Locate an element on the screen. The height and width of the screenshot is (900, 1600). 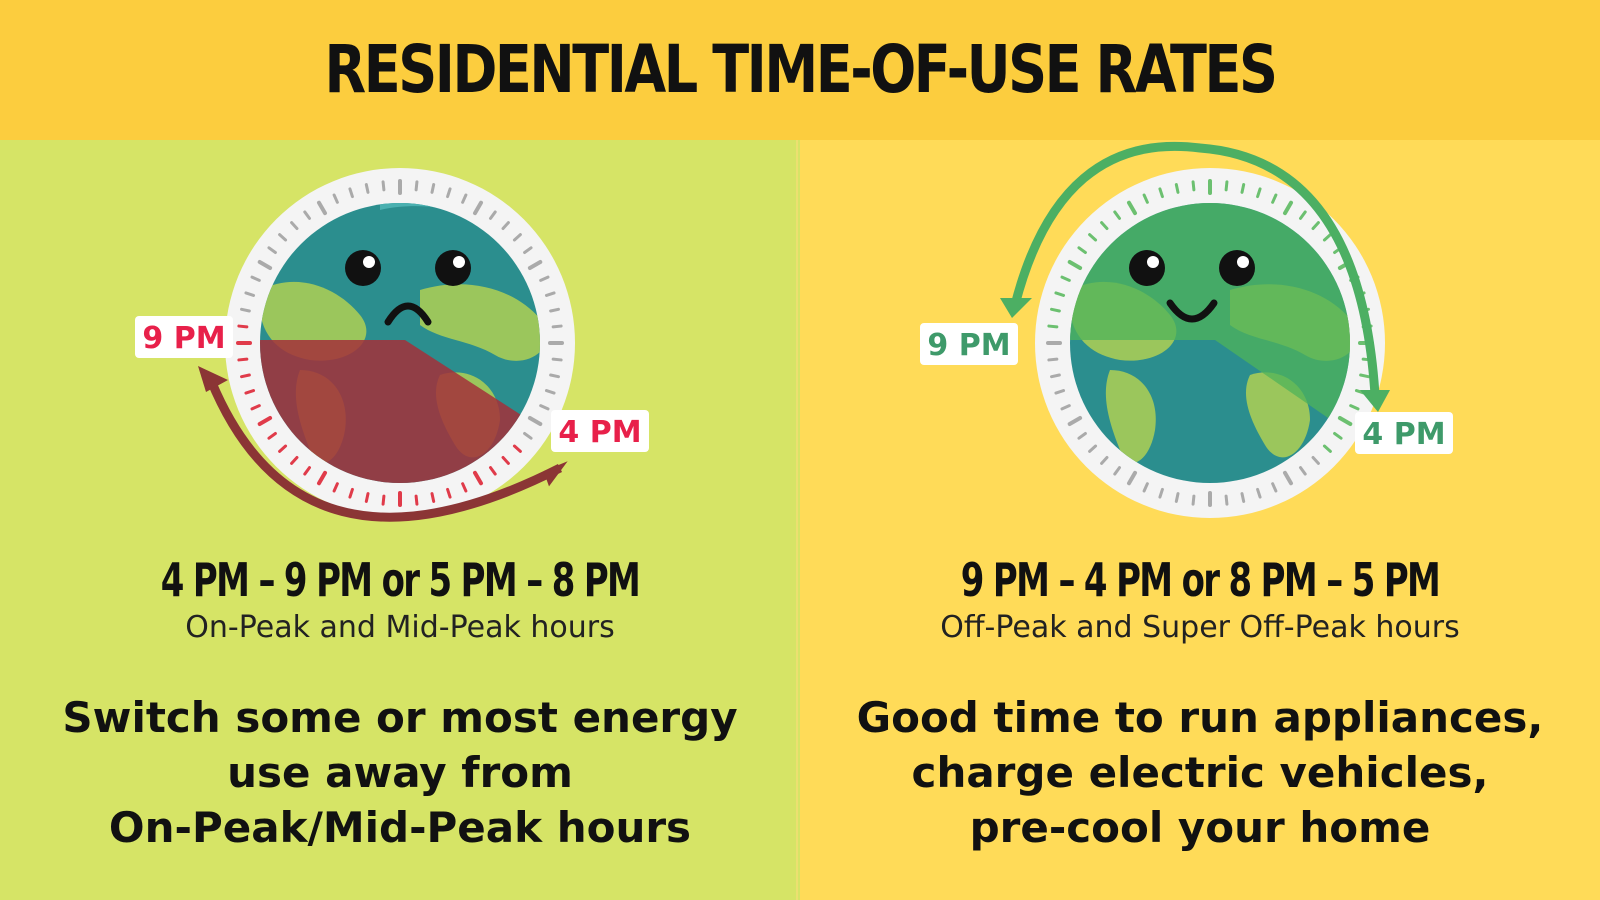
happy-earth-clock-icon: 9 PM 4 PM is located at coordinates (1186, 329).